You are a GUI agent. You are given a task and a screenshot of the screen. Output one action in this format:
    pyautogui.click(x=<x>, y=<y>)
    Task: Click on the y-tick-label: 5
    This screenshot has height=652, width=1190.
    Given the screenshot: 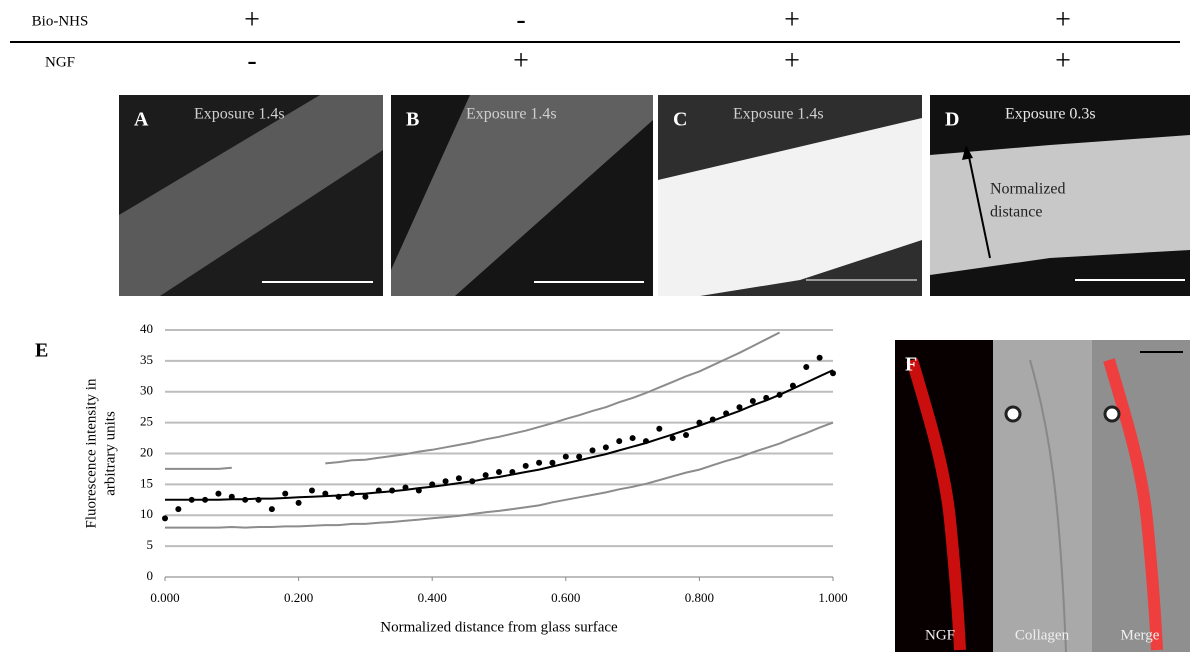 What is the action you would take?
    pyautogui.click(x=150, y=544)
    